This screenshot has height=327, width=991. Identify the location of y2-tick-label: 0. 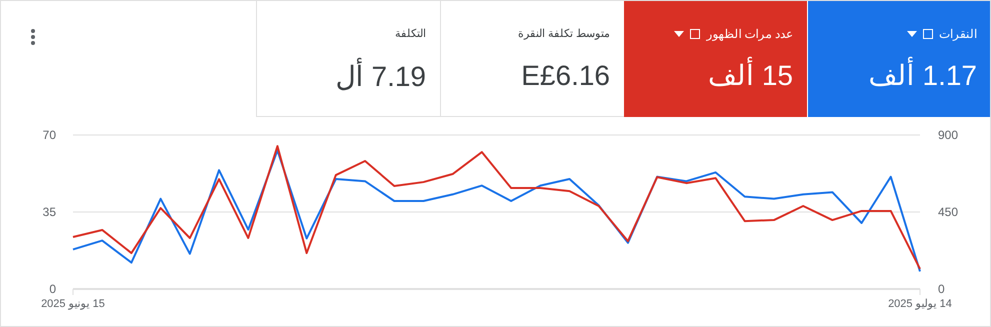
(941, 289).